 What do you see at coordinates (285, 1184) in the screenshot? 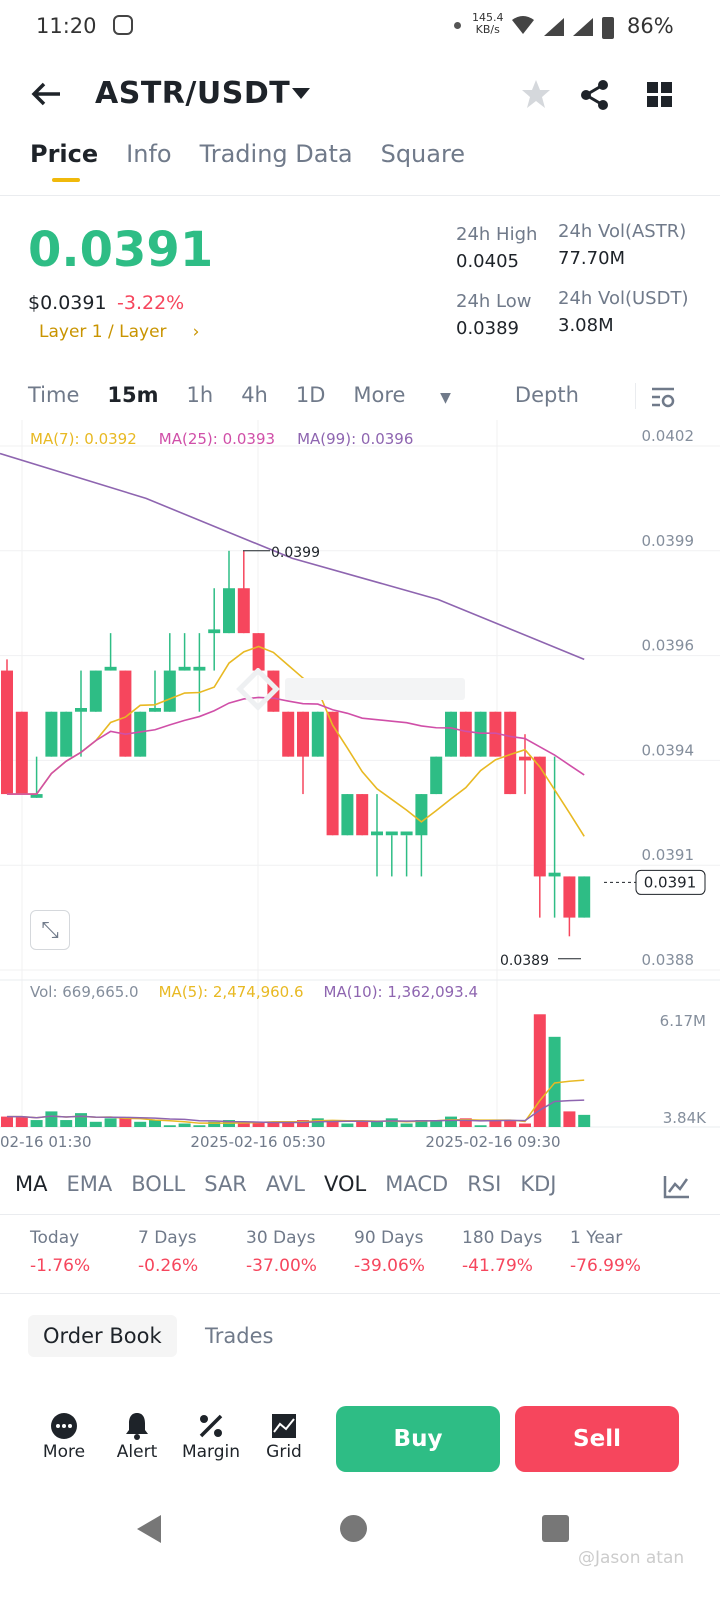
I see `tab-avl: AVL` at bounding box center [285, 1184].